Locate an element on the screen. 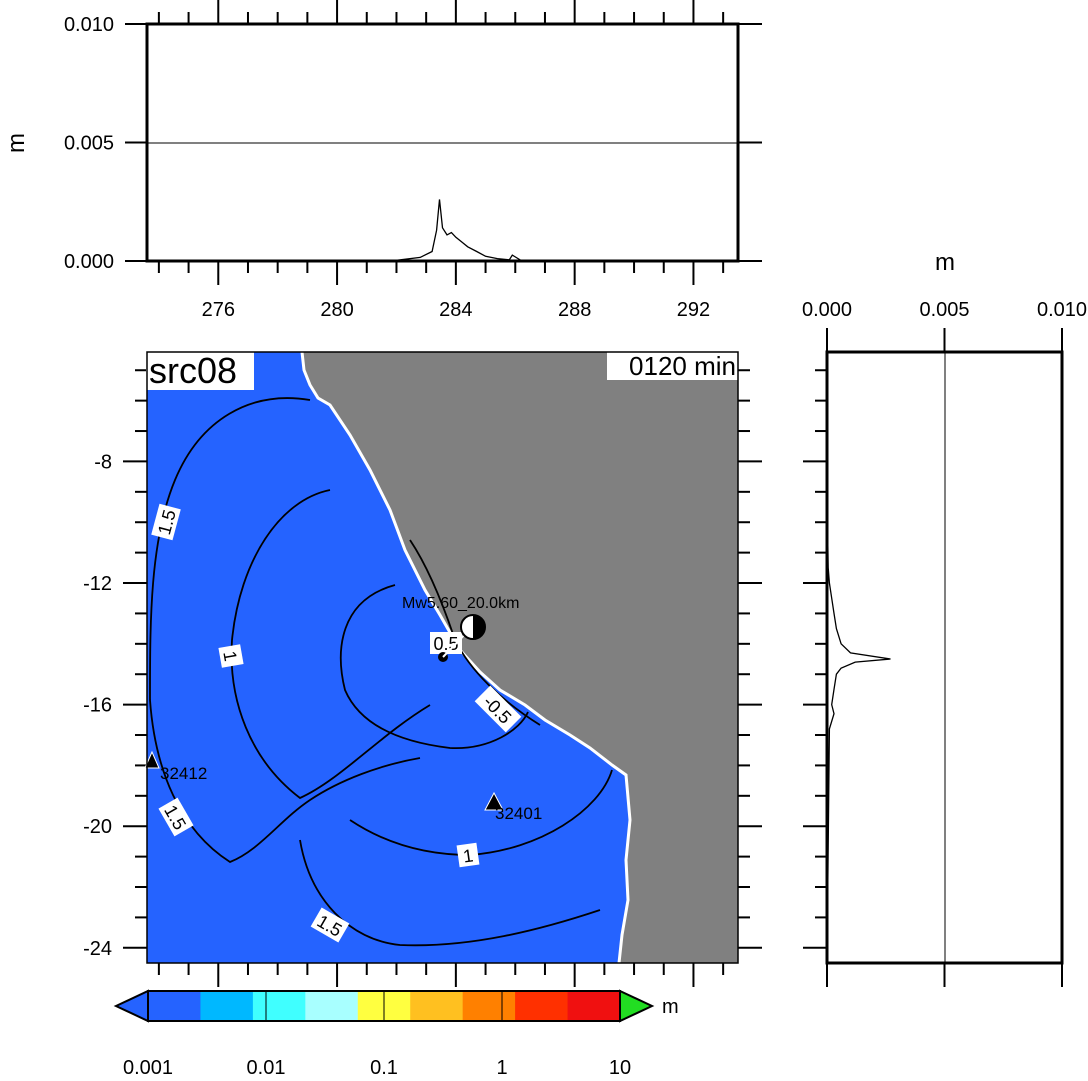 The width and height of the screenshot is (1088, 1081). contour-line-inner-a is located at coordinates (330, 644).